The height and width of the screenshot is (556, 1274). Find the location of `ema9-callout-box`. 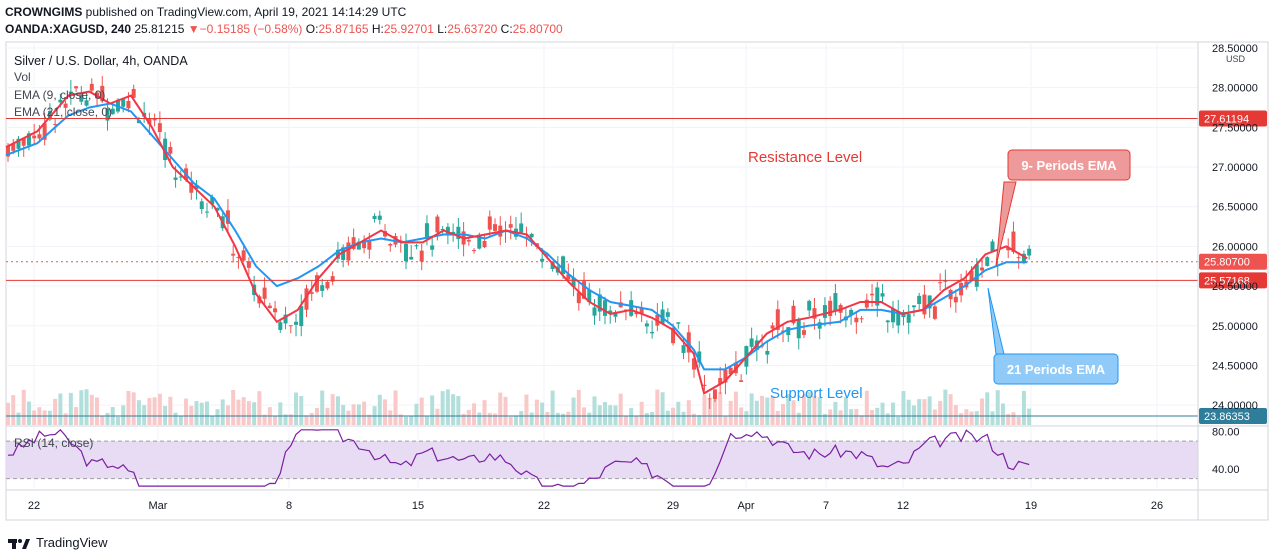

ema9-callout-box is located at coordinates (1069, 165).